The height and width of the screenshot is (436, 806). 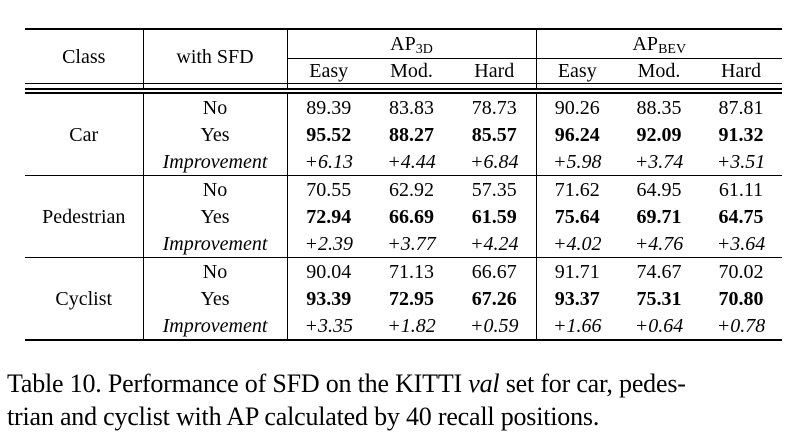 What do you see at coordinates (495, 106) in the screenshot?
I see `value-cell: 78.73` at bounding box center [495, 106].